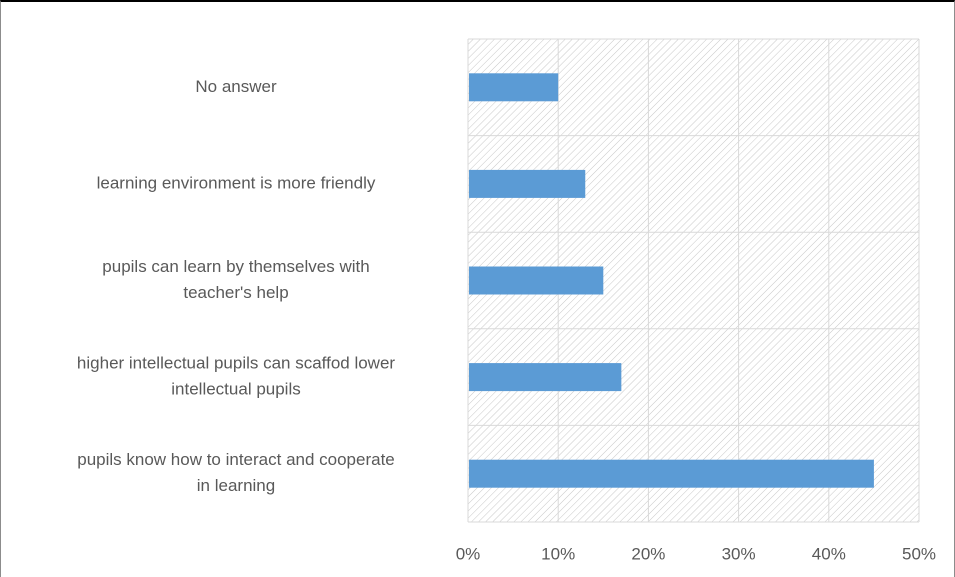  I want to click on x-axis-tick-labels: 0% 10% 20% 30% 40% 50%, so click(696, 553).